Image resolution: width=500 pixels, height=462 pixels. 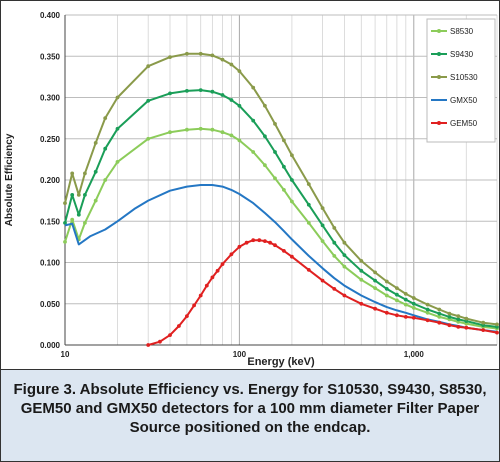 What do you see at coordinates (65, 354) in the screenshot?
I see `x-tick-label: 10` at bounding box center [65, 354].